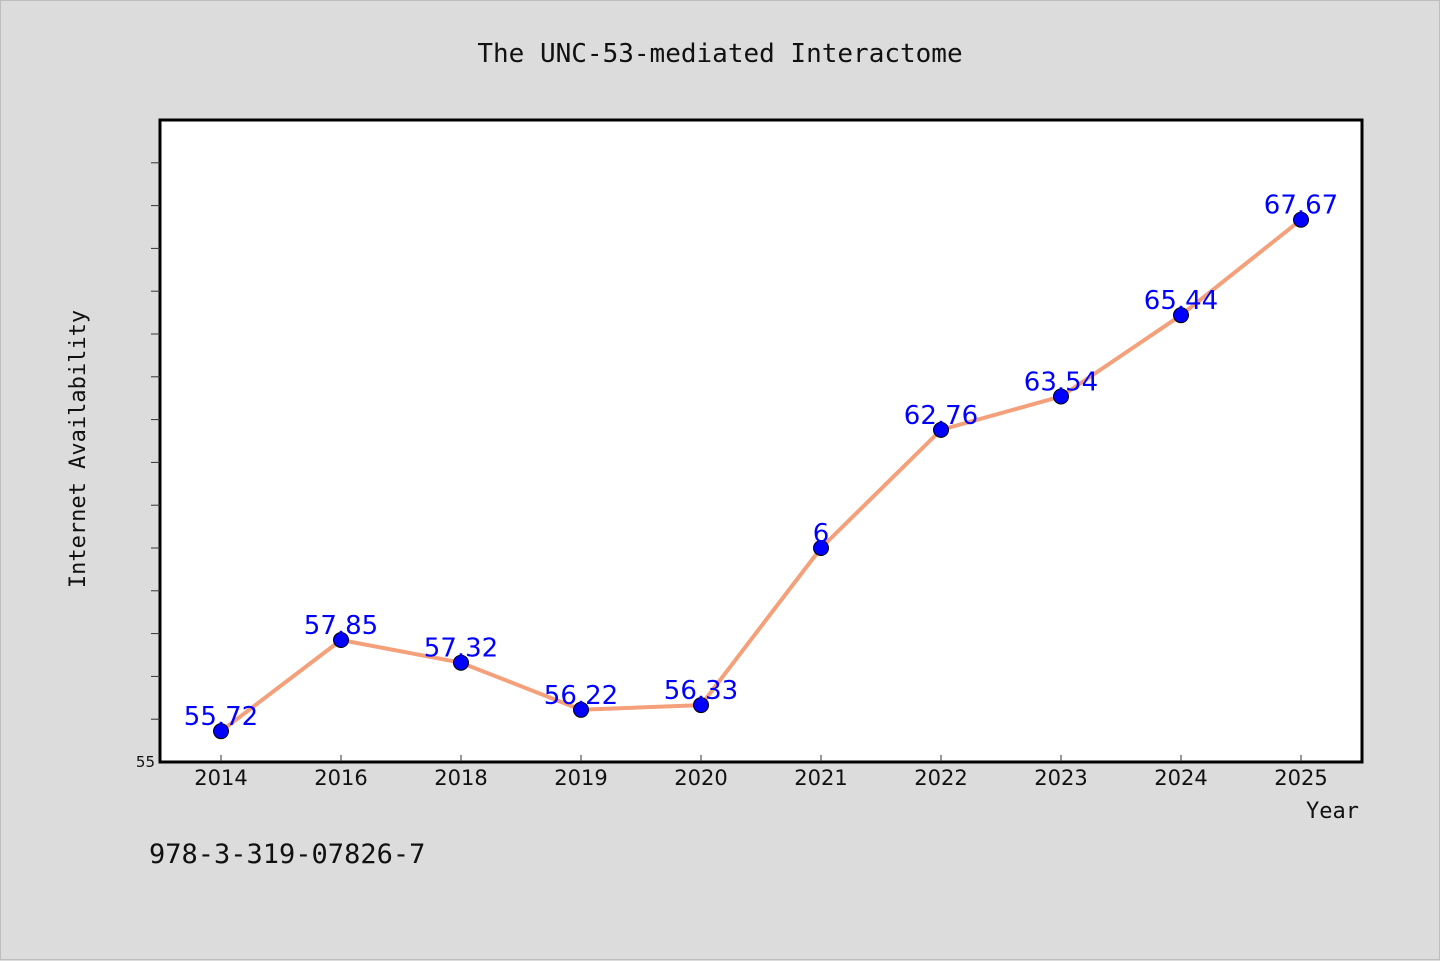 This screenshot has height=961, width=1440. What do you see at coordinates (220, 778) in the screenshot?
I see `x-tick-label: 2014` at bounding box center [220, 778].